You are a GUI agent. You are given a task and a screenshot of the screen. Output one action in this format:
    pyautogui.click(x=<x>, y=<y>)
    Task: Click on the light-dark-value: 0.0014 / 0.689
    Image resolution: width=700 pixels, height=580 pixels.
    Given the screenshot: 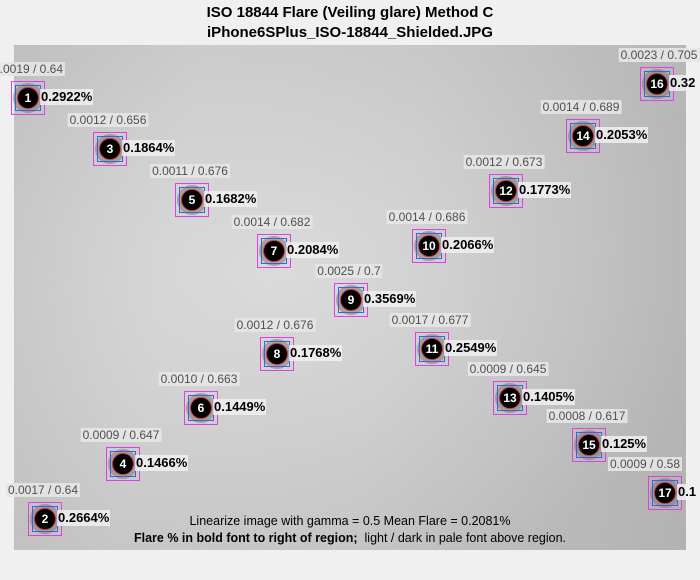 What is the action you would take?
    pyautogui.click(x=581, y=107)
    